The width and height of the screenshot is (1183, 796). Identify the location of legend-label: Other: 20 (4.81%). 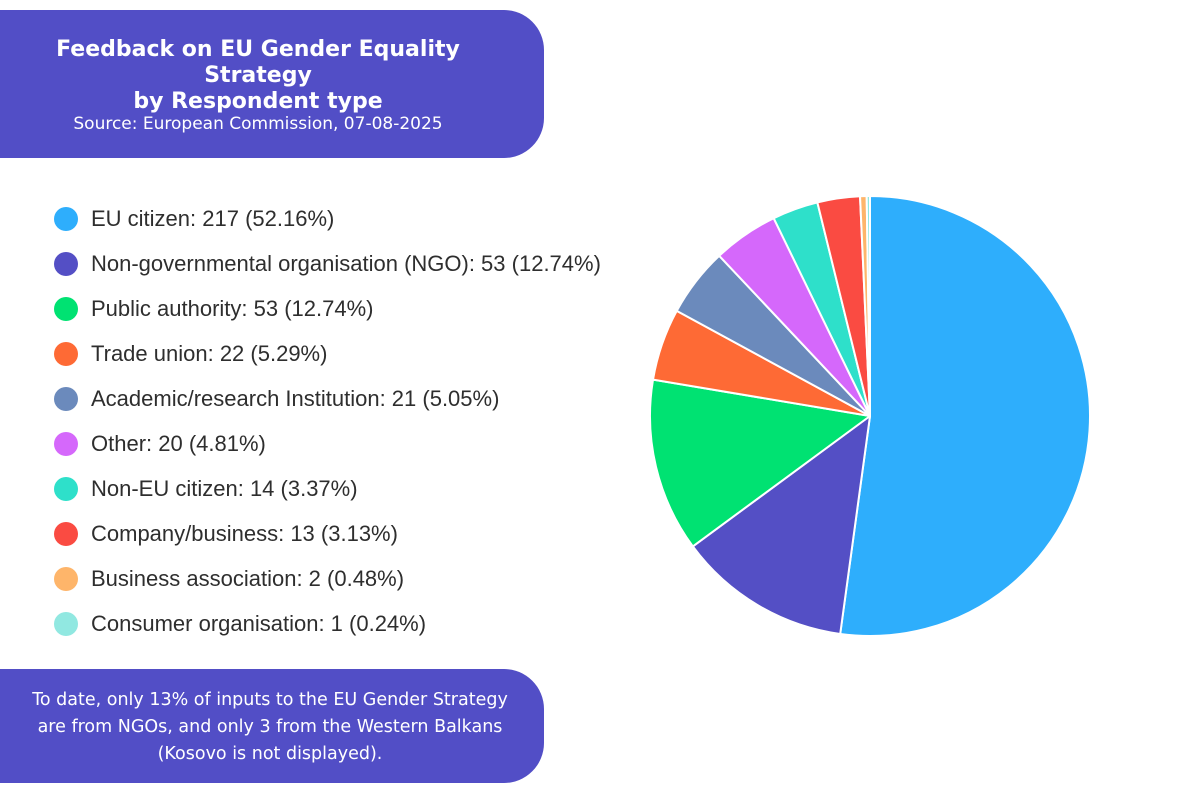
(178, 443).